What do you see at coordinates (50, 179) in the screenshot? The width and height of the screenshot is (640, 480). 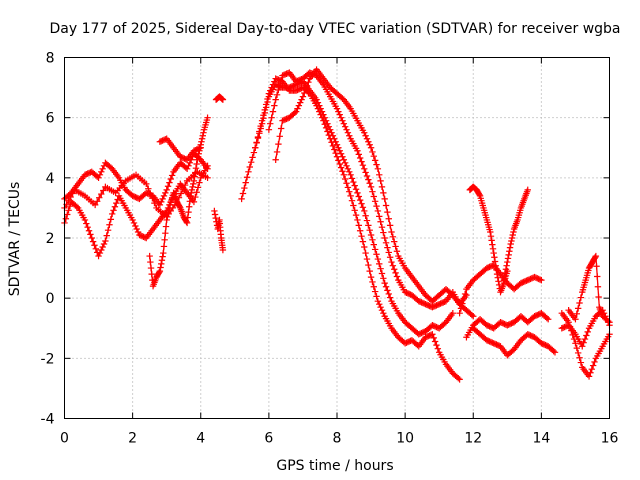 I see `y-tick-label: 4` at bounding box center [50, 179].